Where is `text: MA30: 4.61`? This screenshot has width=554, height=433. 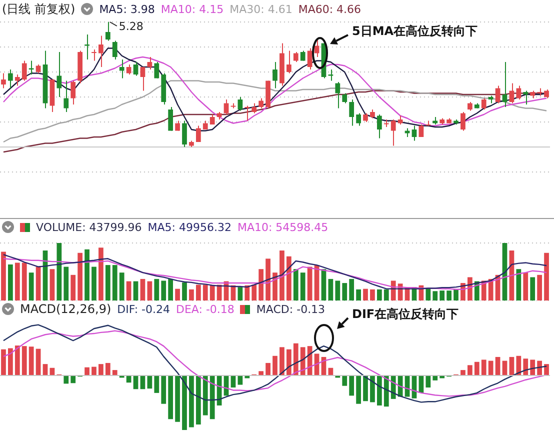
text: MA30: 4.61 is located at coordinates (261, 9).